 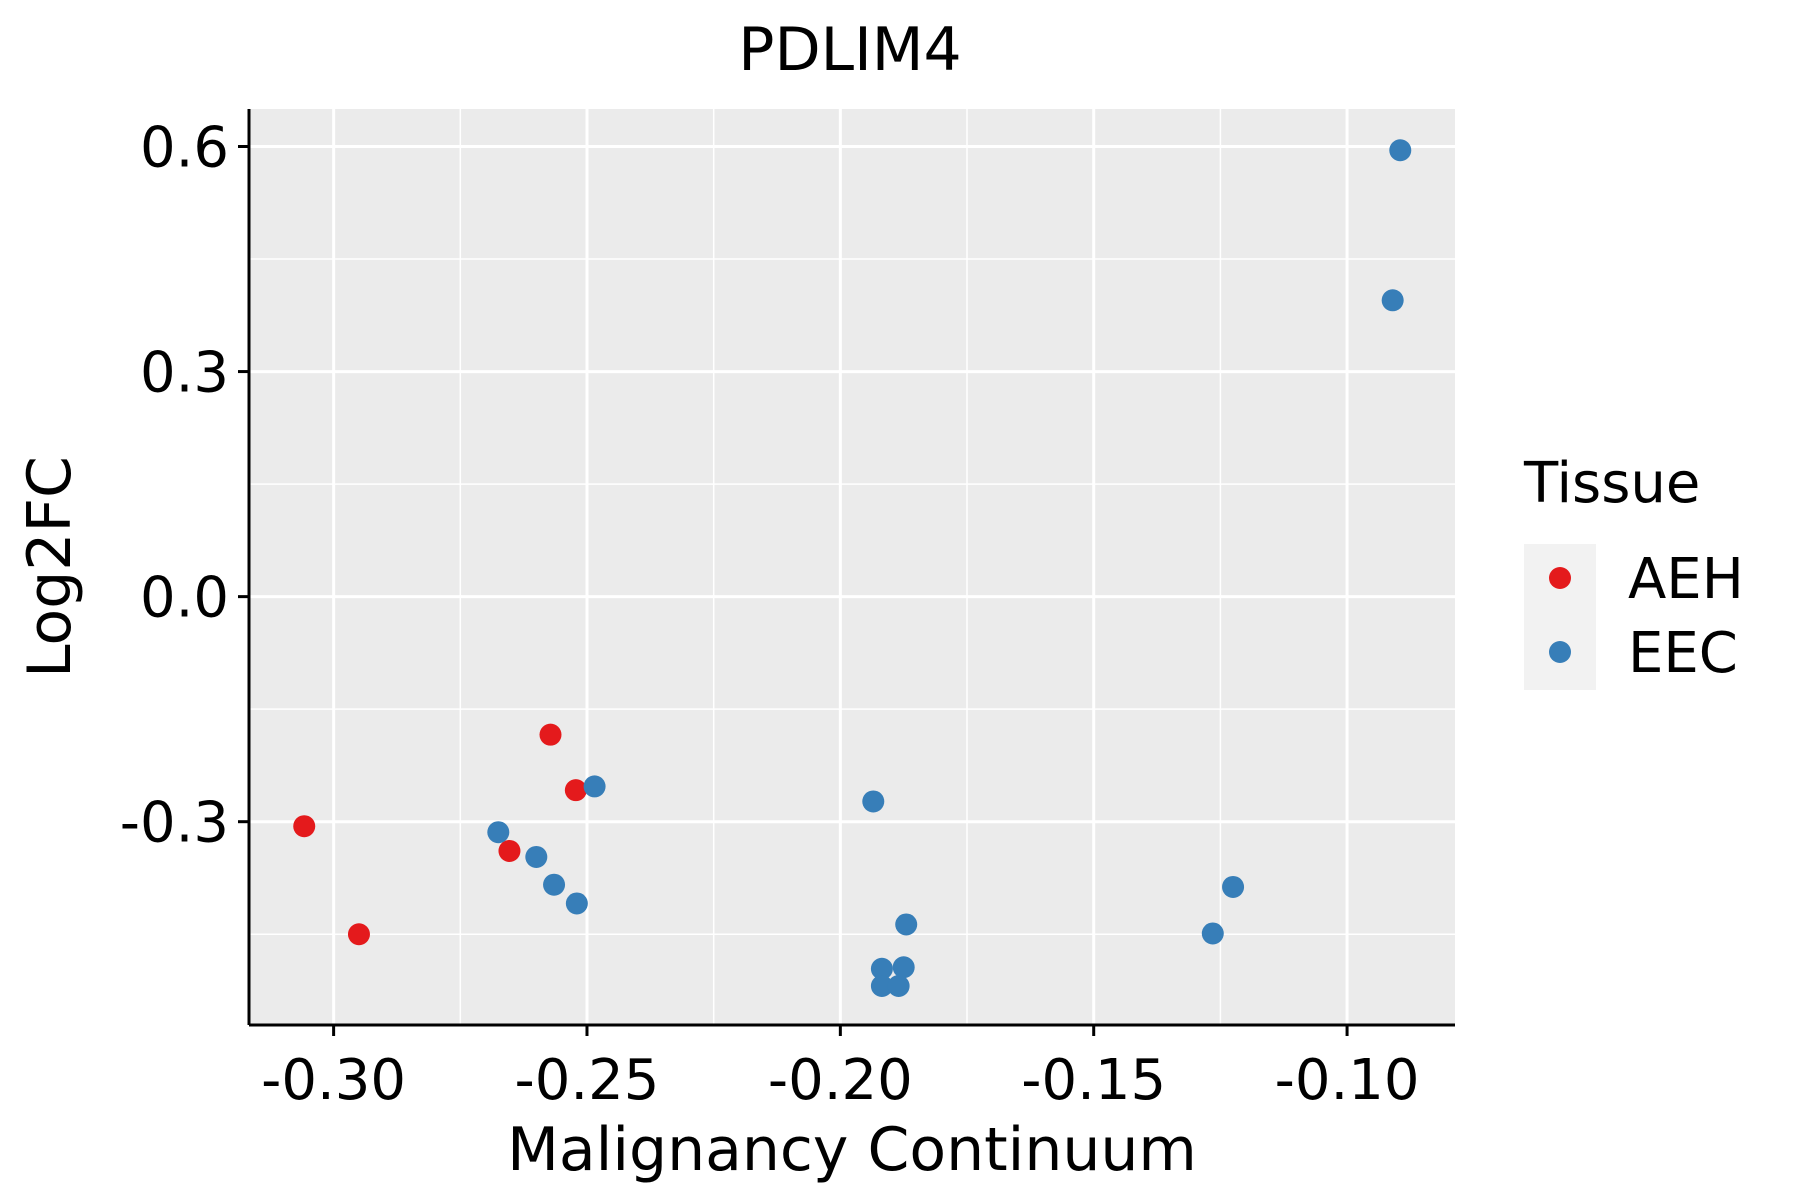 What do you see at coordinates (50, 567) in the screenshot?
I see `y-axis-title: Log2FC` at bounding box center [50, 567].